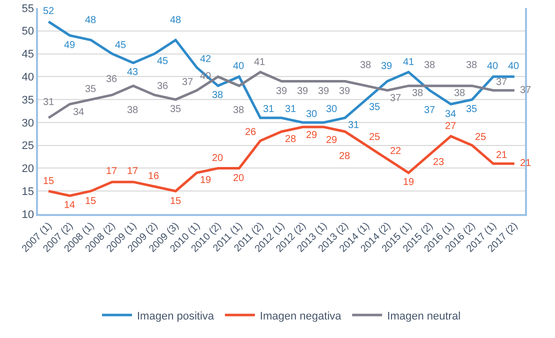 This screenshot has height=338, width=555. Describe the element at coordinates (28, 32) in the screenshot. I see `y-tick-label: 50` at that location.